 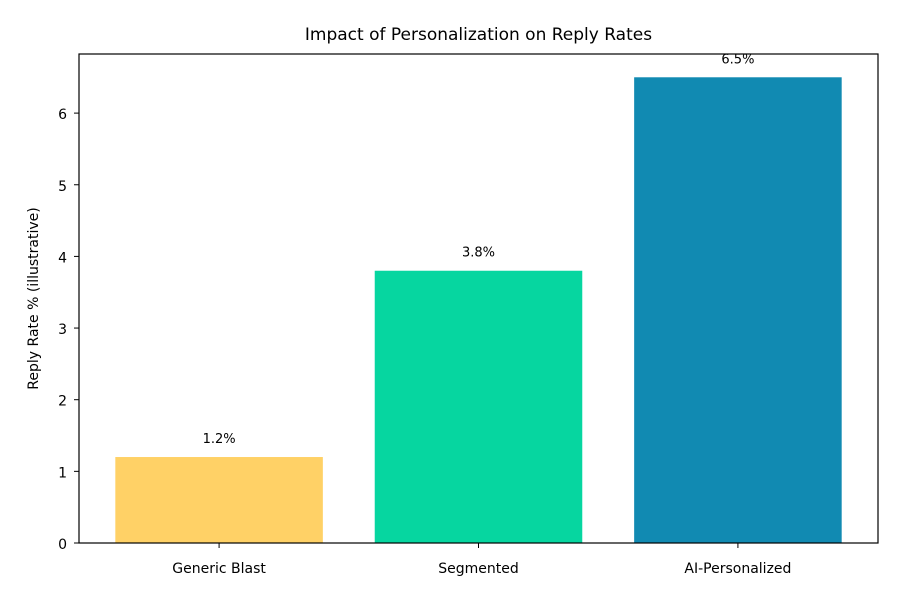 I want to click on data-label: 3.8%, so click(x=478, y=253).